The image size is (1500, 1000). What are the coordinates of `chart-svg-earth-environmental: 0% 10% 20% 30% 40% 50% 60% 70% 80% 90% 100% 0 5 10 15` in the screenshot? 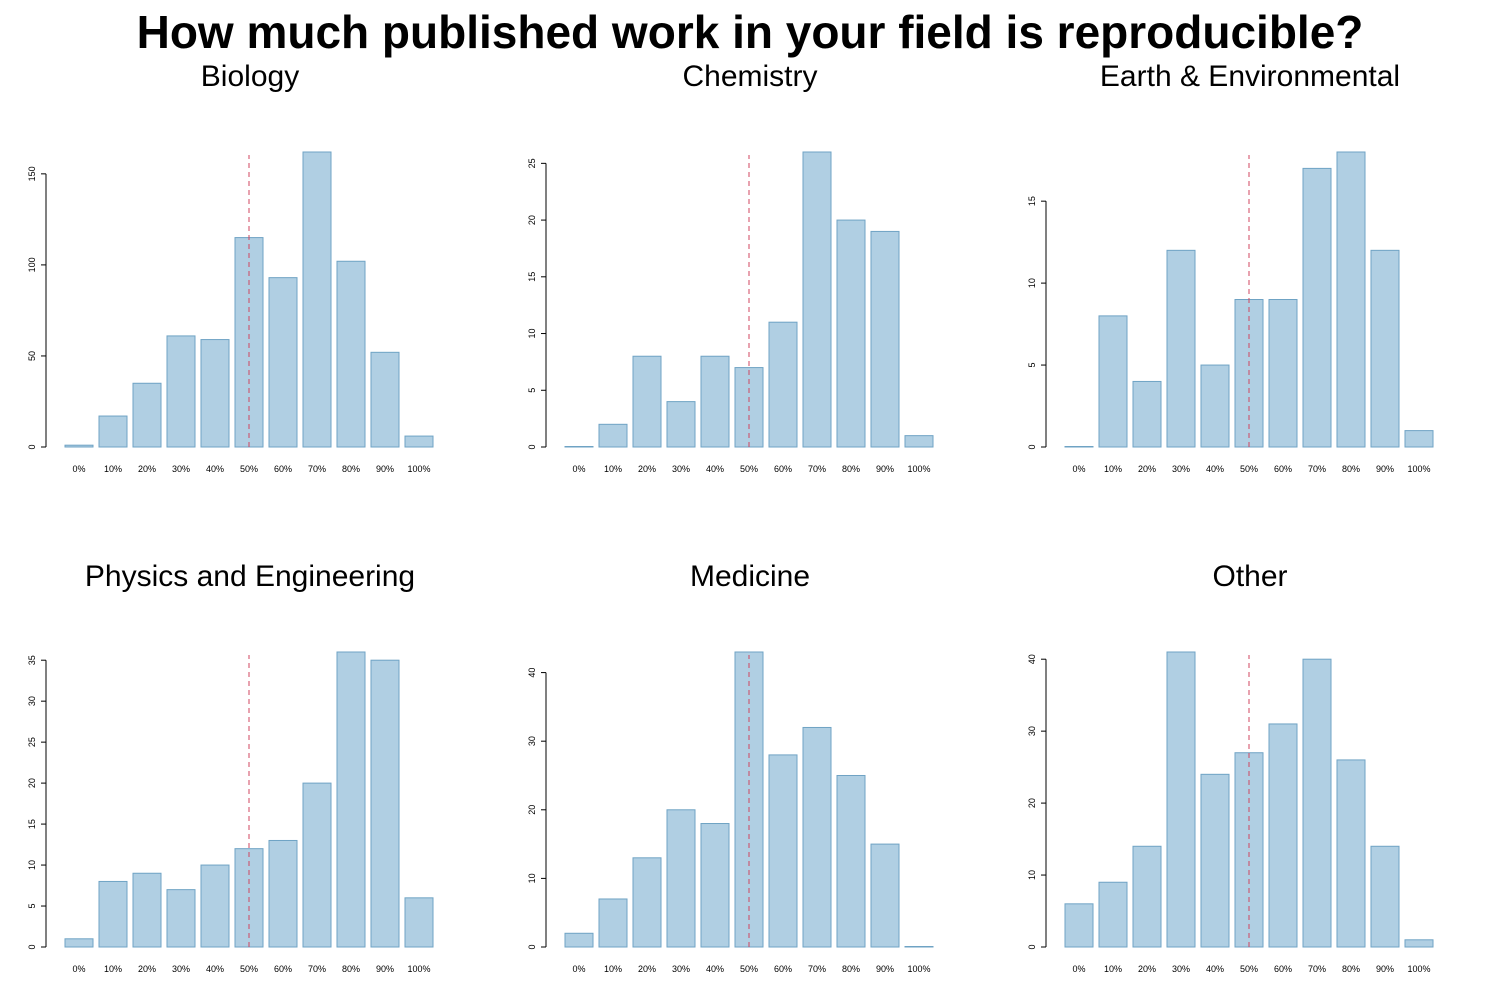 It's located at (1230, 312).